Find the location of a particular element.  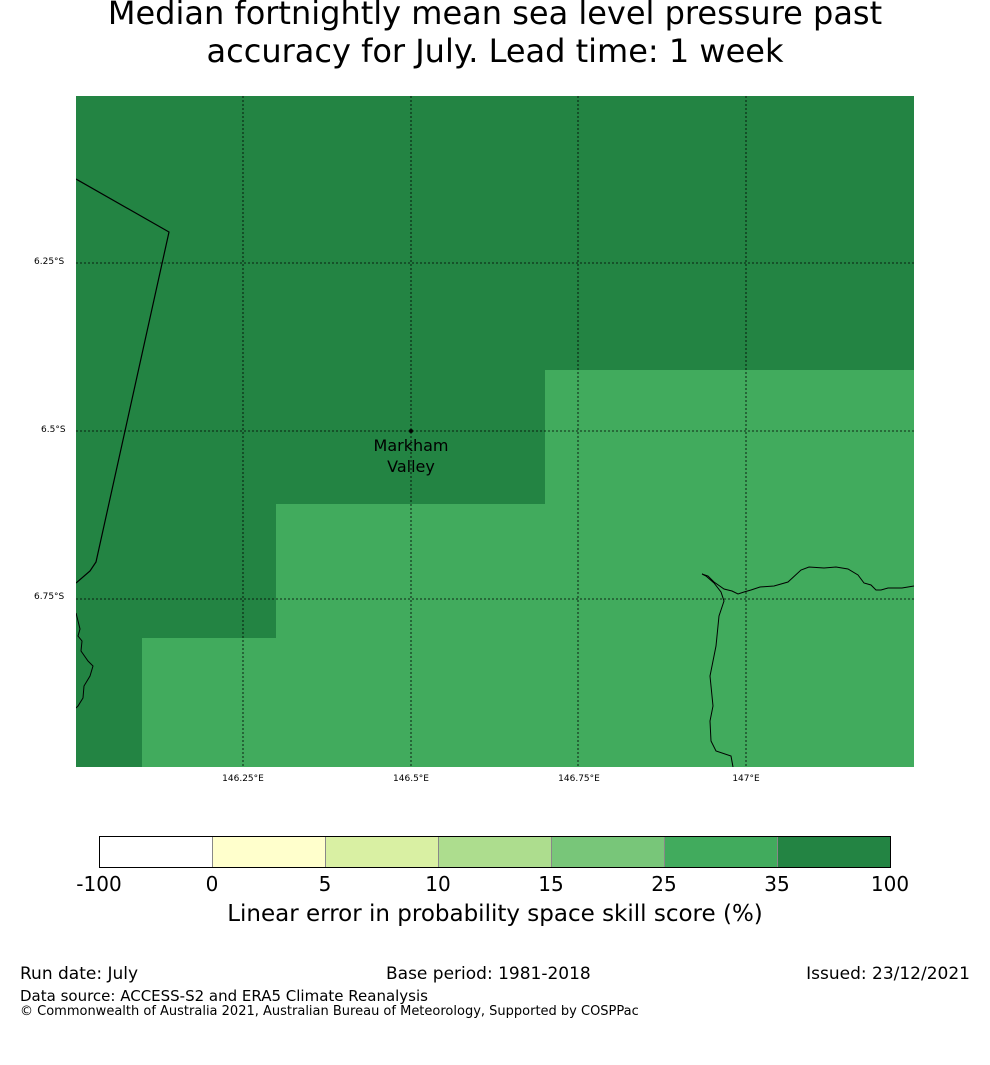

colorbar-tick: 0 is located at coordinates (212, 884).